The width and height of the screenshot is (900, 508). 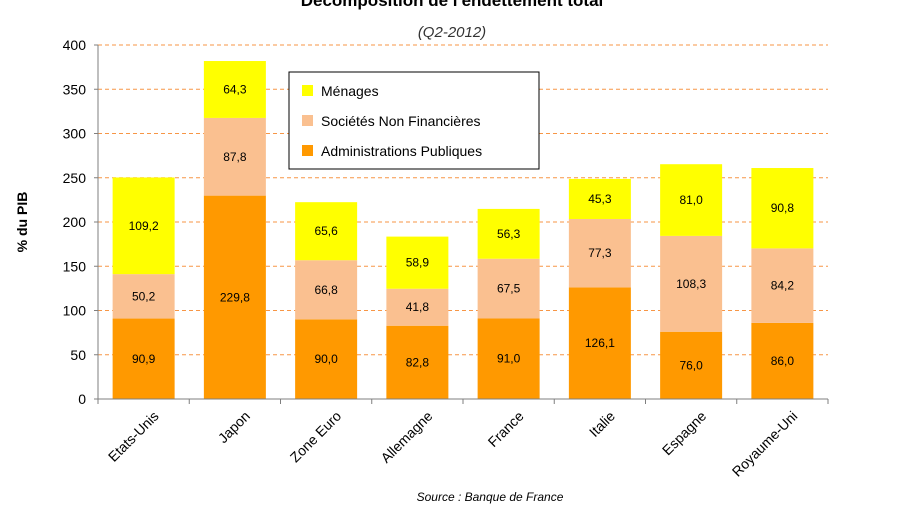 What do you see at coordinates (234, 427) in the screenshot?
I see `category-label-japon: Japon` at bounding box center [234, 427].